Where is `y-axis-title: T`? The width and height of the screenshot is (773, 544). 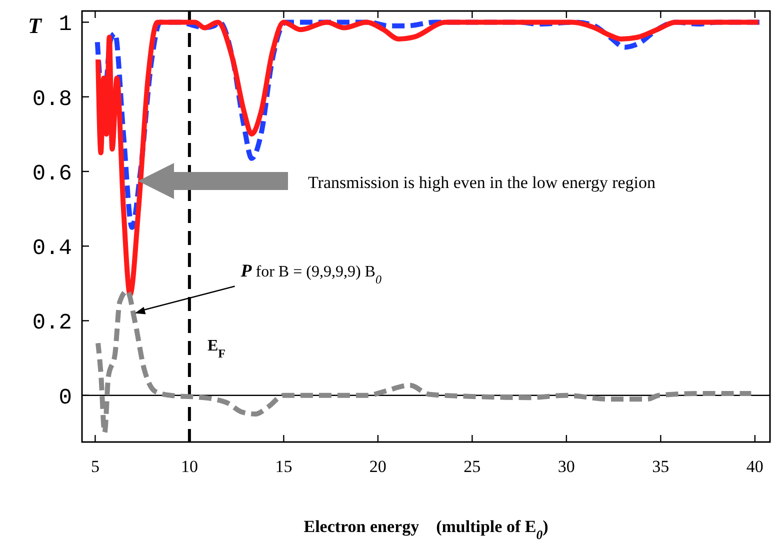 y-axis-title: T is located at coordinates (35, 25).